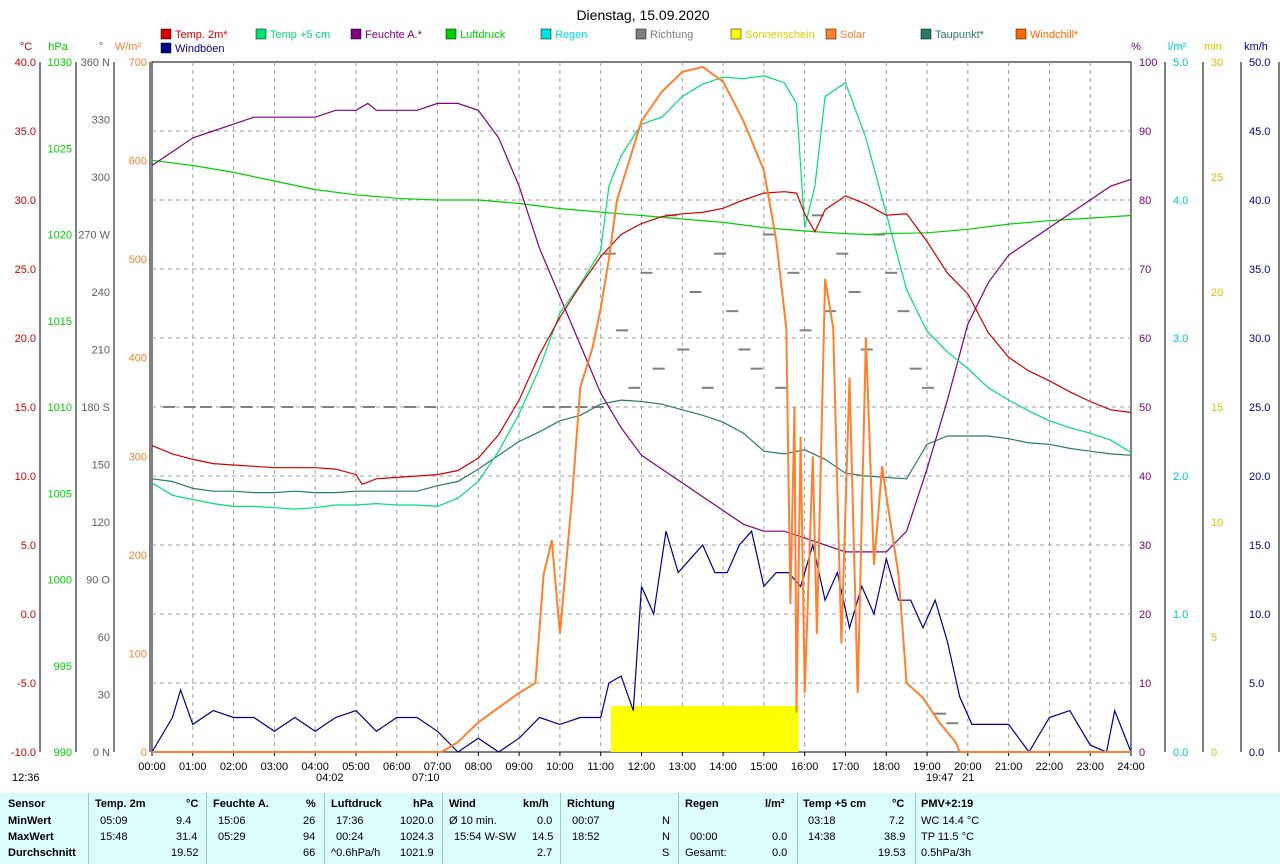  I want to click on footer-sensor-header: Sensor, so click(27, 804).